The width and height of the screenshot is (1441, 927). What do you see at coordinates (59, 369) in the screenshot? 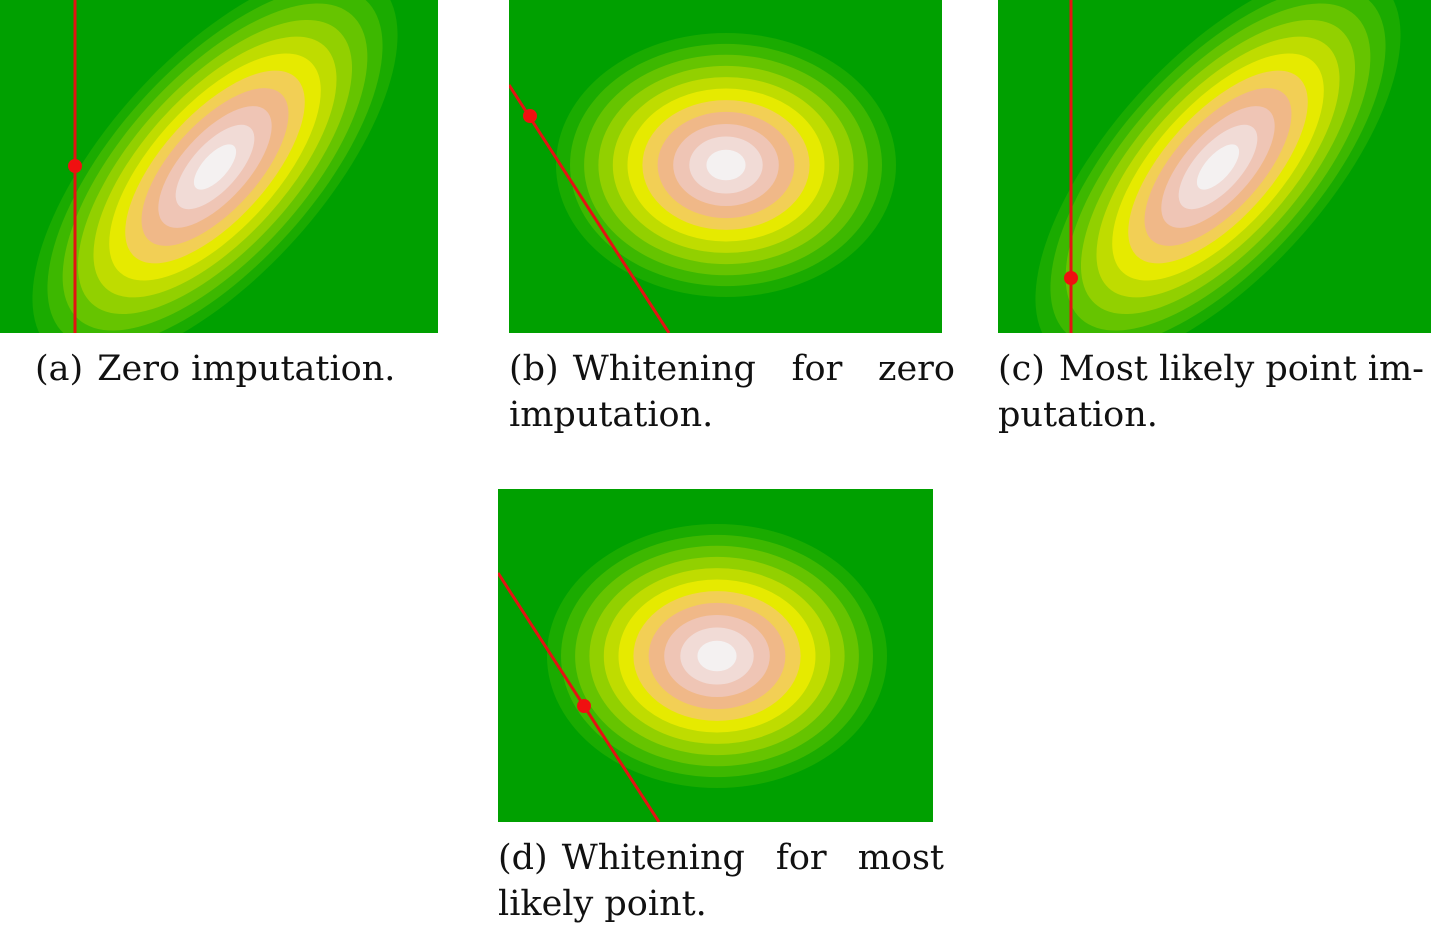
I see `caption-tag-a: (a)` at bounding box center [59, 369].